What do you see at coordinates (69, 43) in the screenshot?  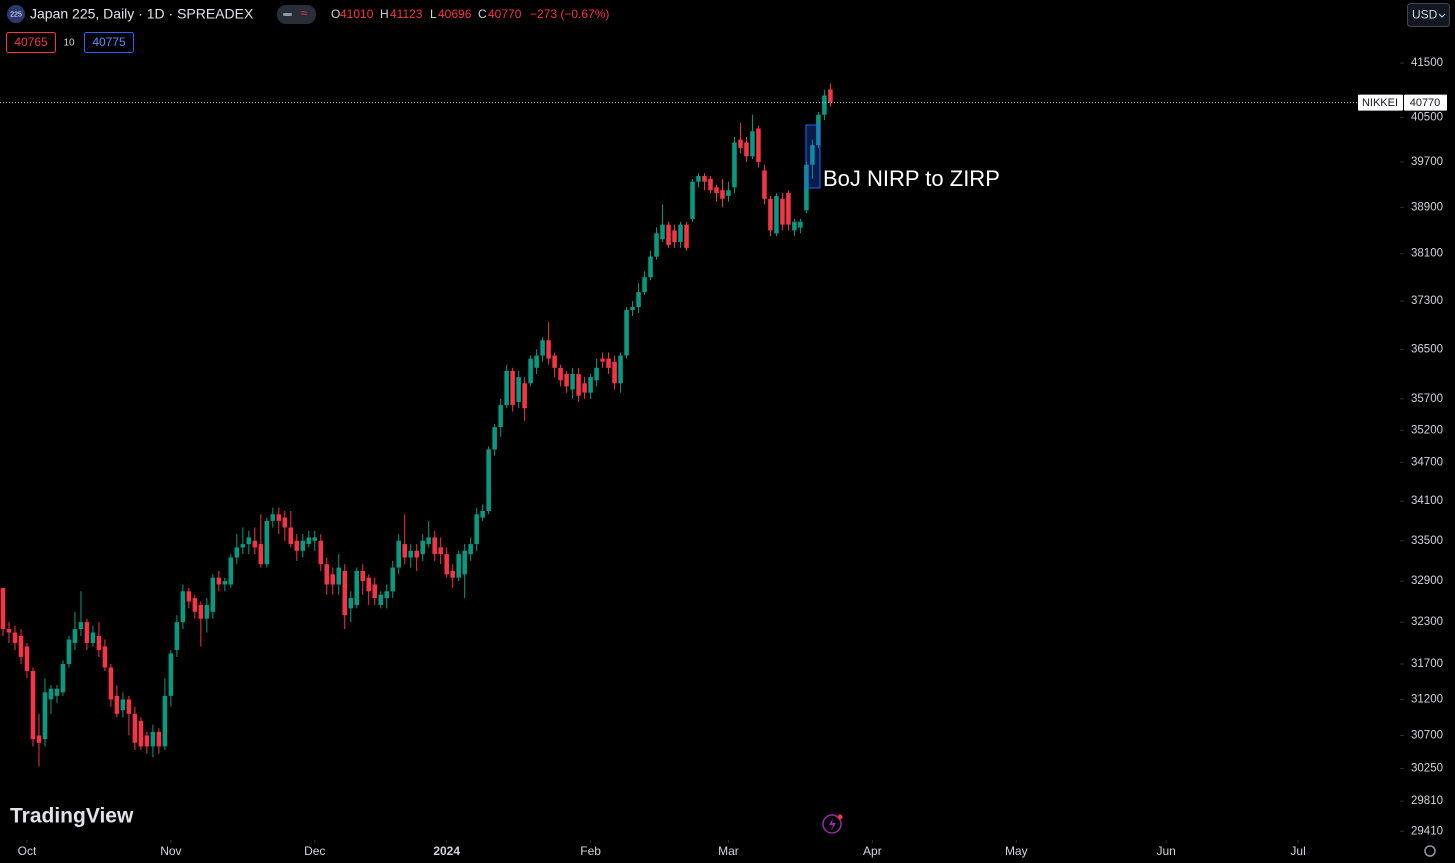 I see `spread: 10` at bounding box center [69, 43].